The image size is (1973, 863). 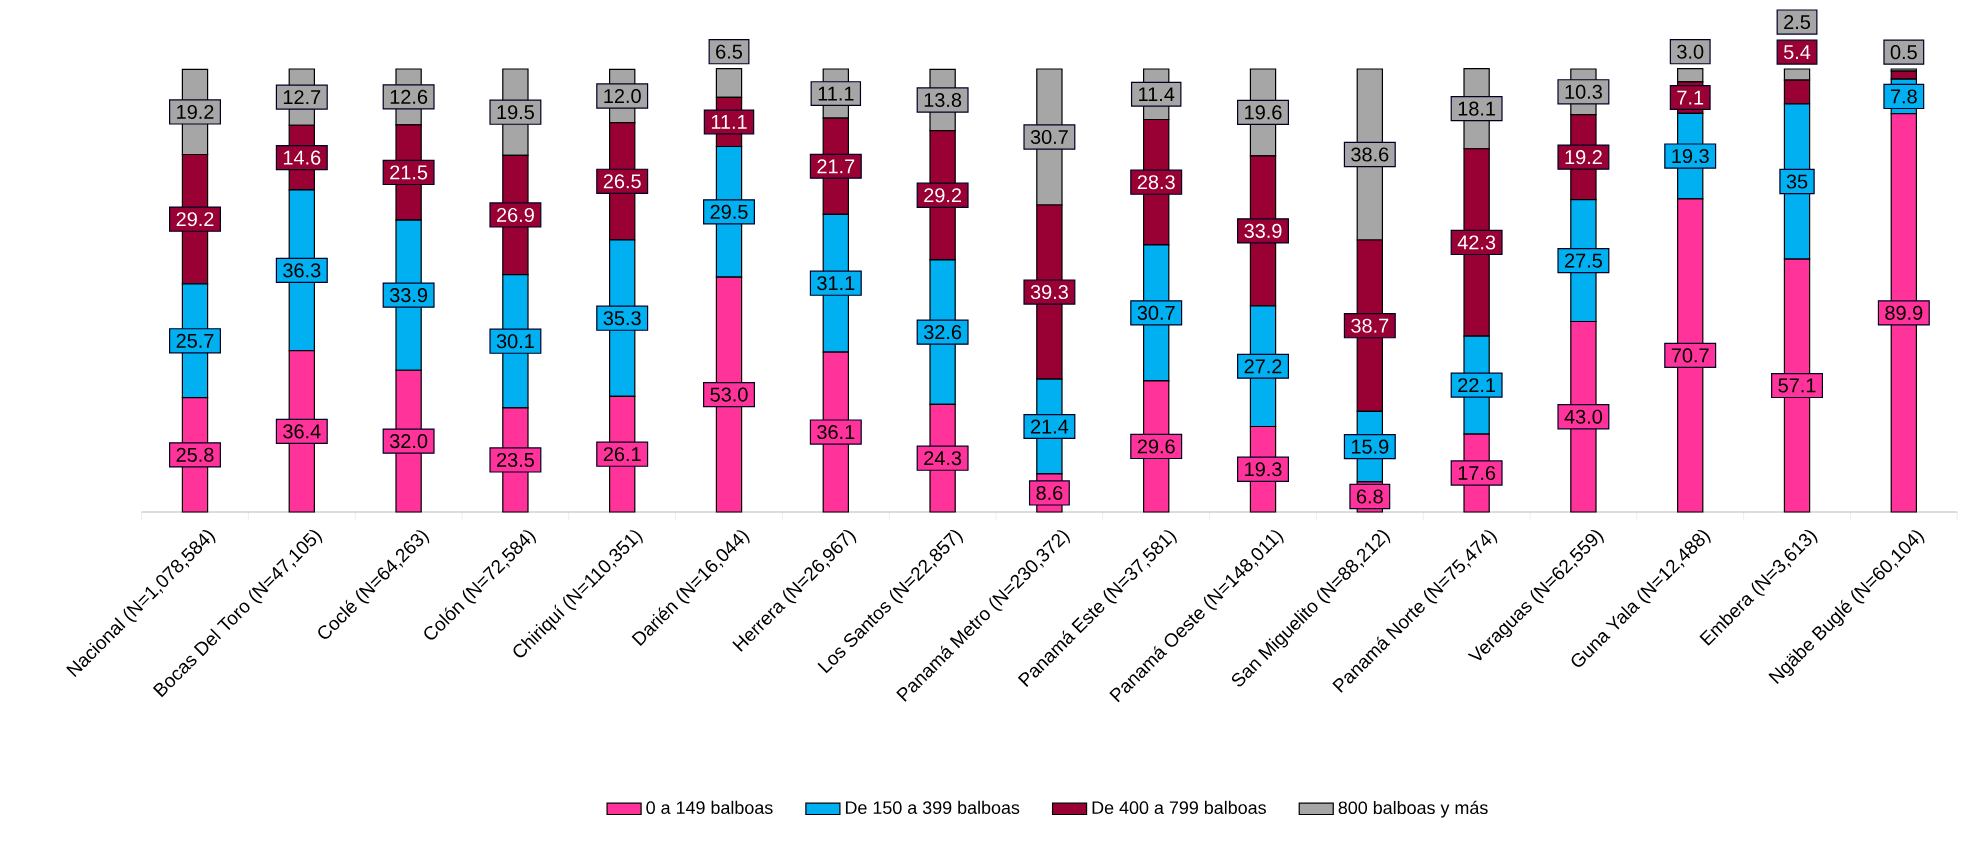 What do you see at coordinates (1476, 242) in the screenshot?
I see `data-label: 42.3` at bounding box center [1476, 242].